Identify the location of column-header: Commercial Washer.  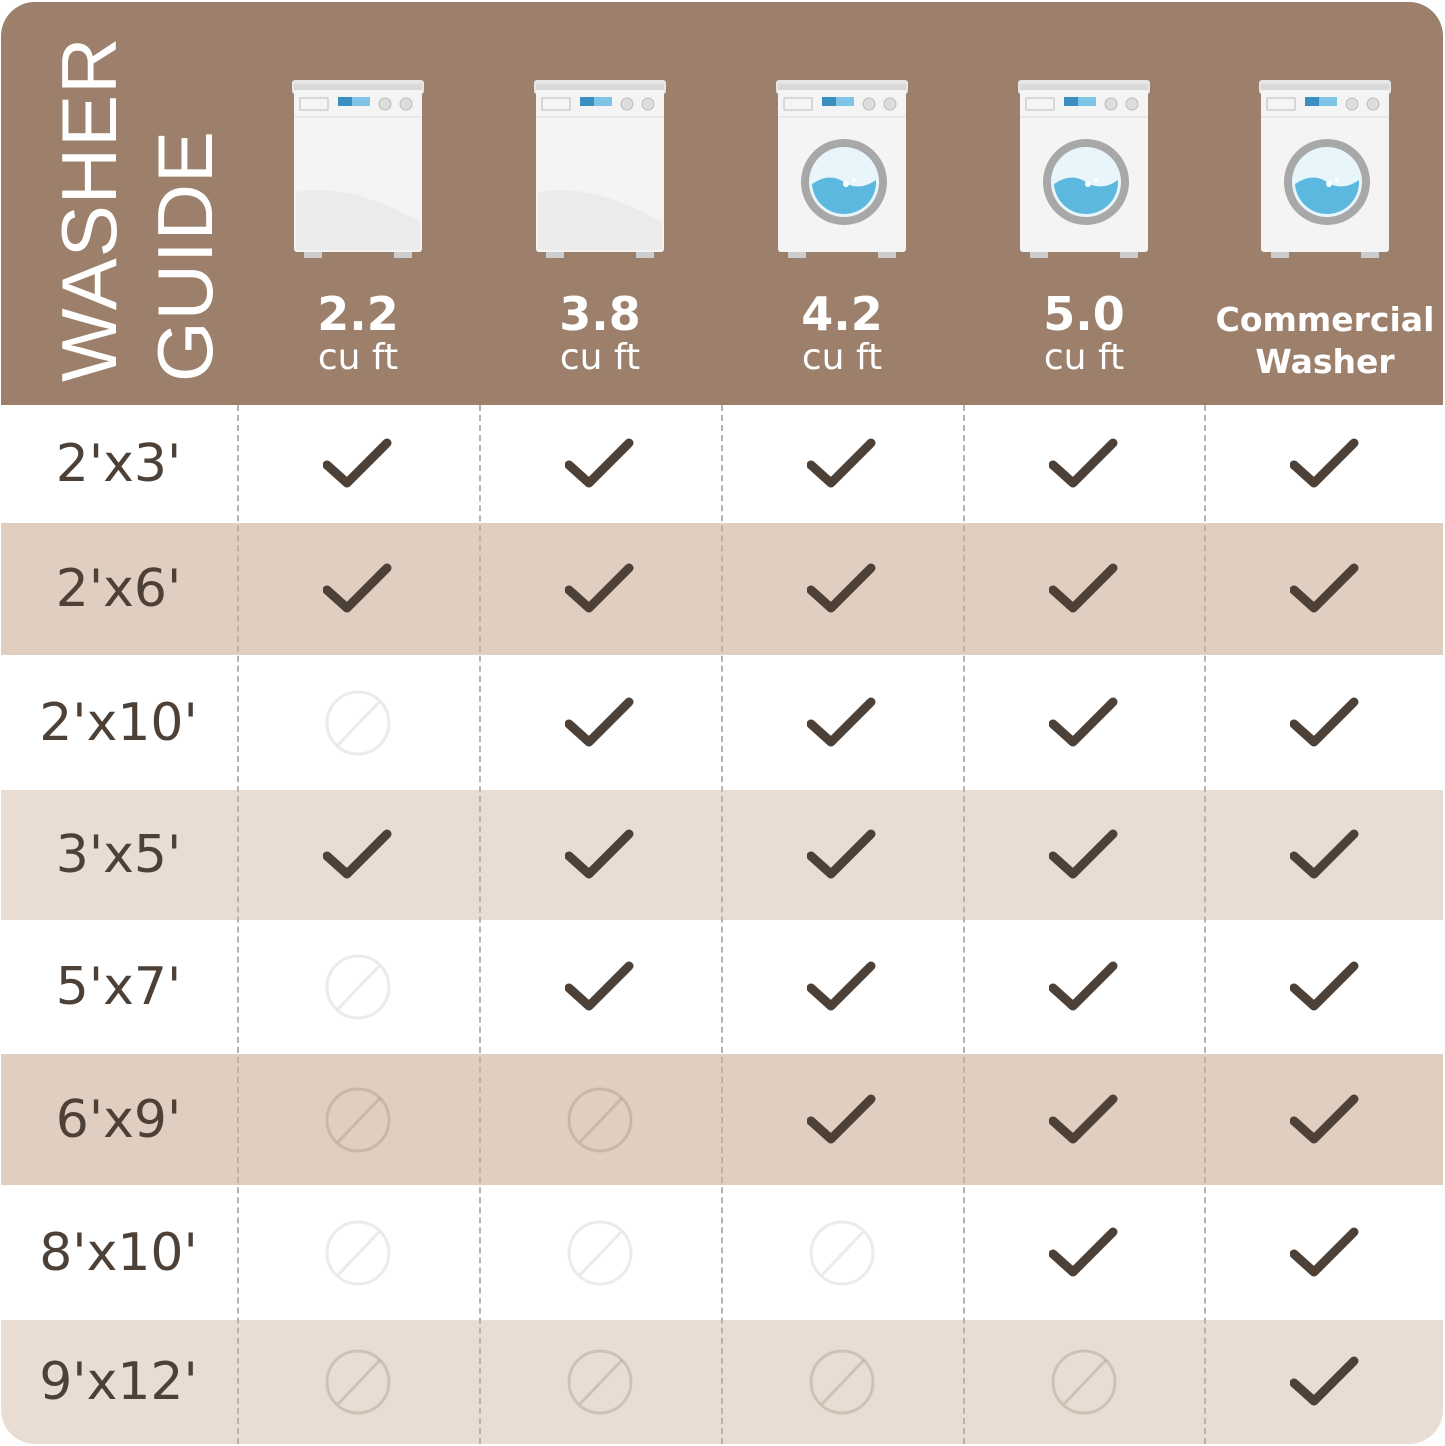
(1323, 227).